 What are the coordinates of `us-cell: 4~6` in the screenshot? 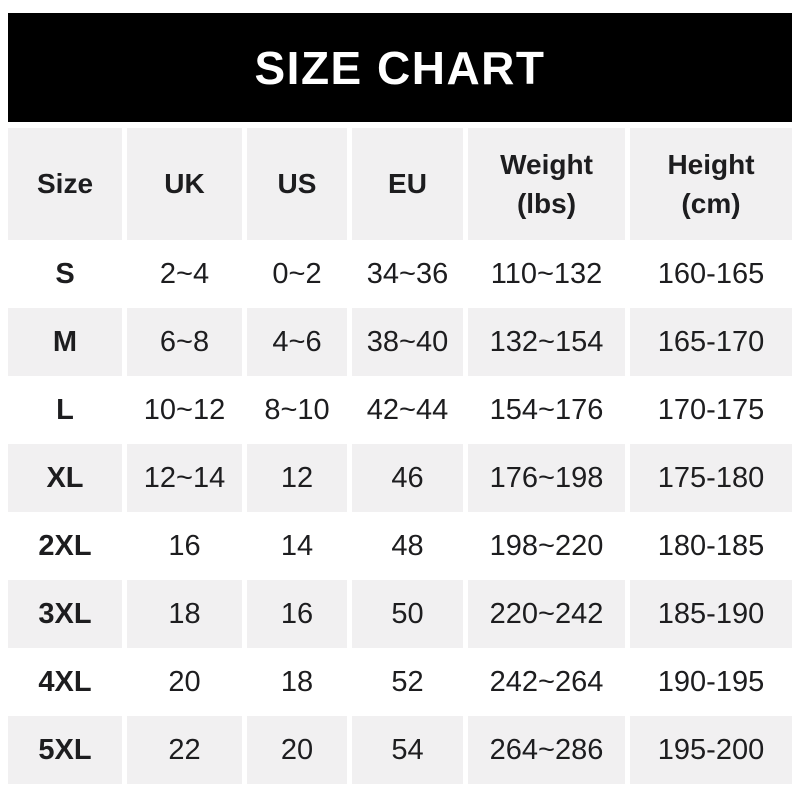 It's located at (297, 342).